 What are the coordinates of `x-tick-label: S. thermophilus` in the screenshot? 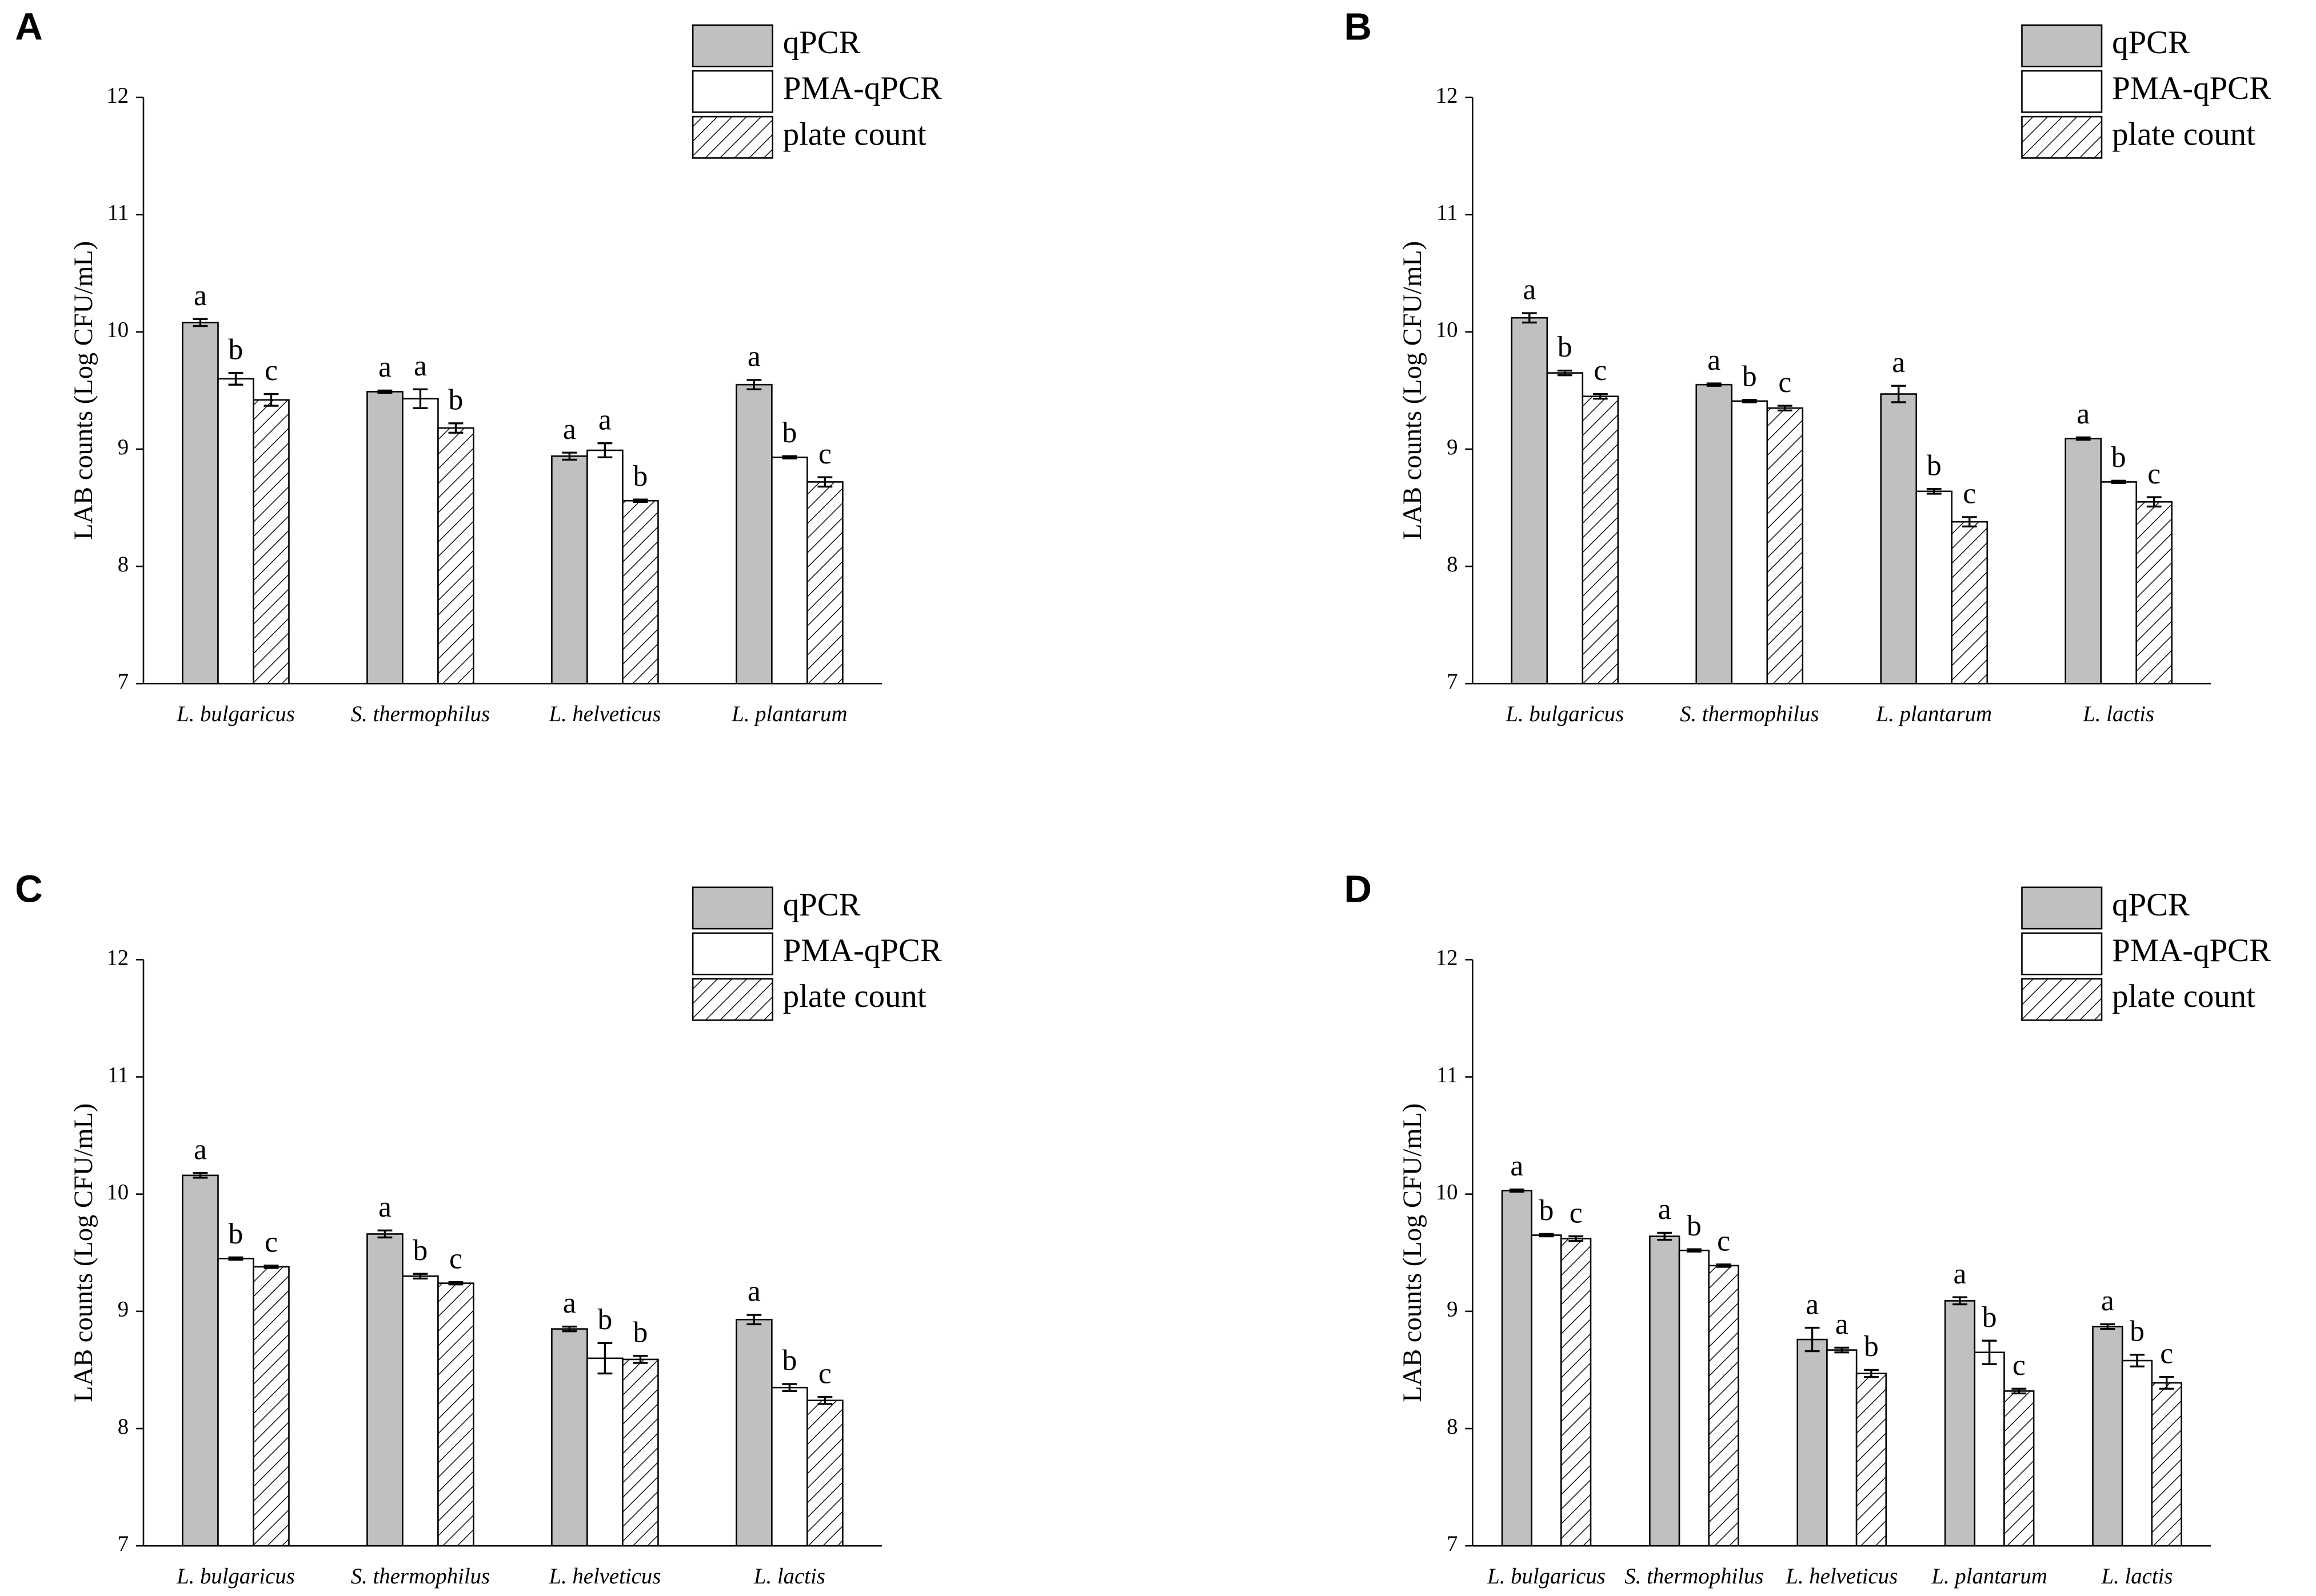 It's located at (420, 1576).